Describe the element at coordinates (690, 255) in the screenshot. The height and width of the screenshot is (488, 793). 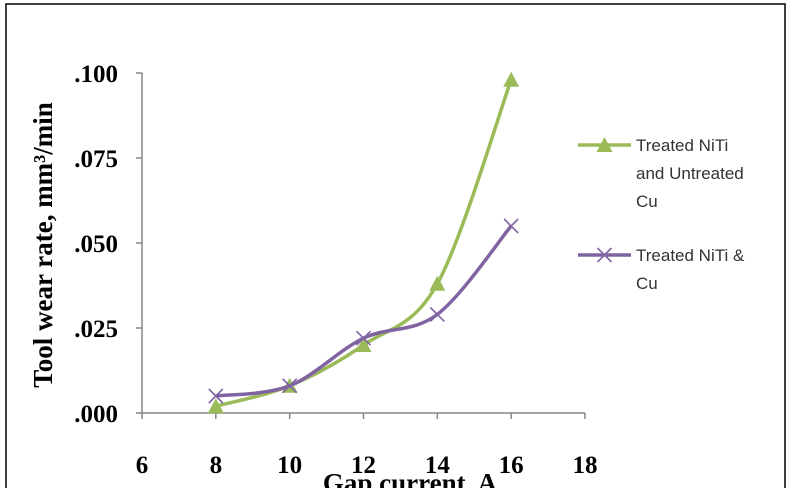
I see `legend-label-line: Treated NiTi &` at that location.